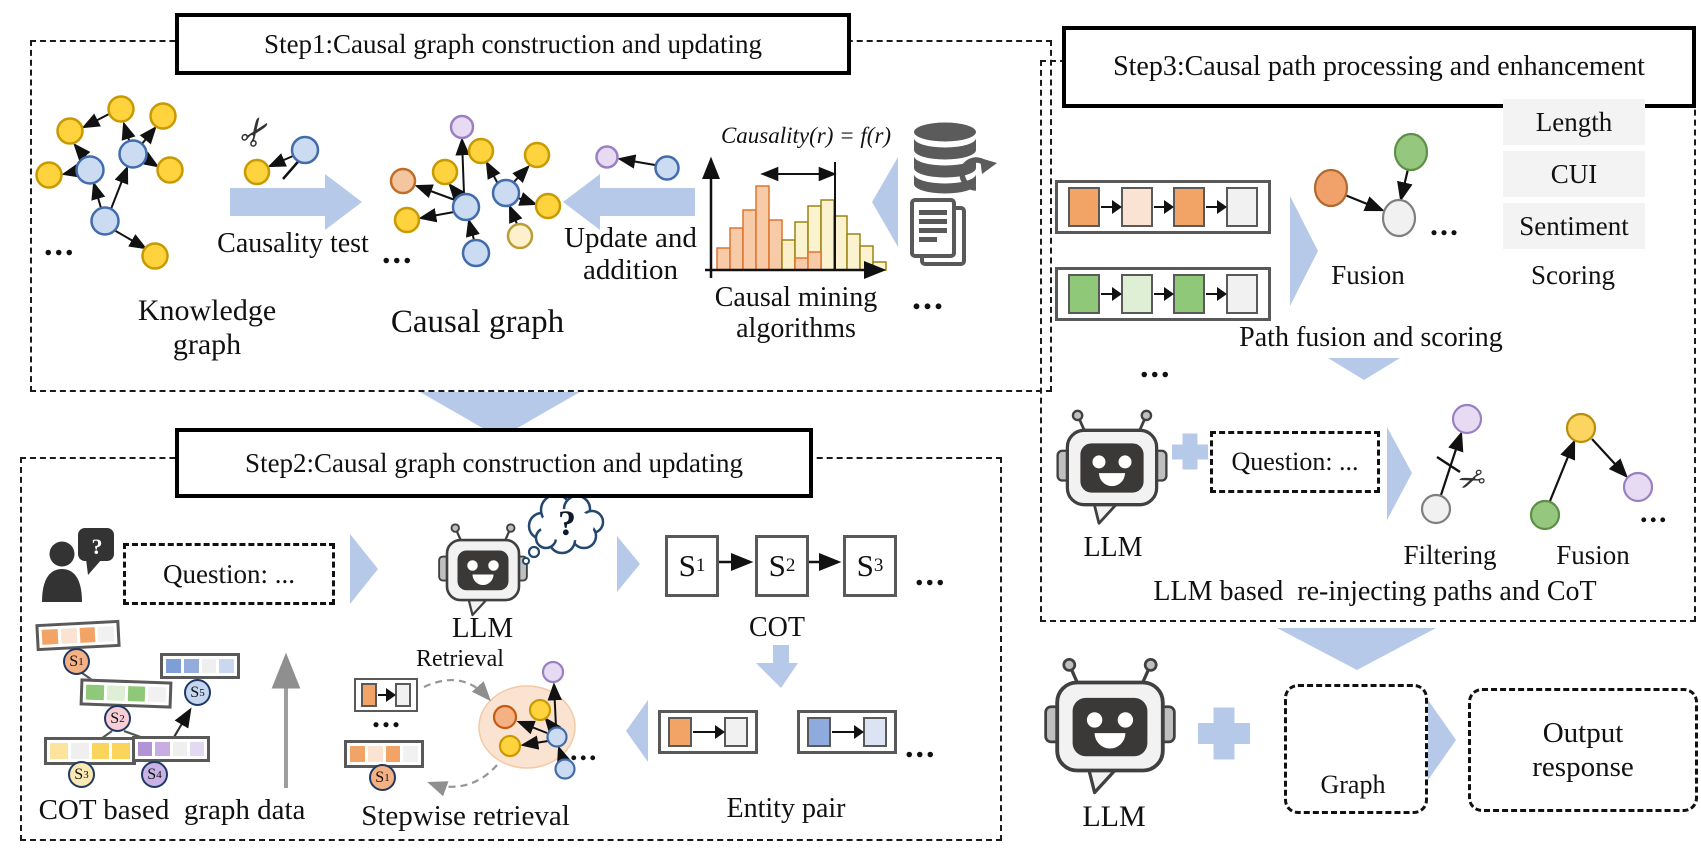 Image resolution: width=1701 pixels, height=853 pixels. What do you see at coordinates (1574, 174) in the screenshot?
I see `scoring-criterion: CUI` at bounding box center [1574, 174].